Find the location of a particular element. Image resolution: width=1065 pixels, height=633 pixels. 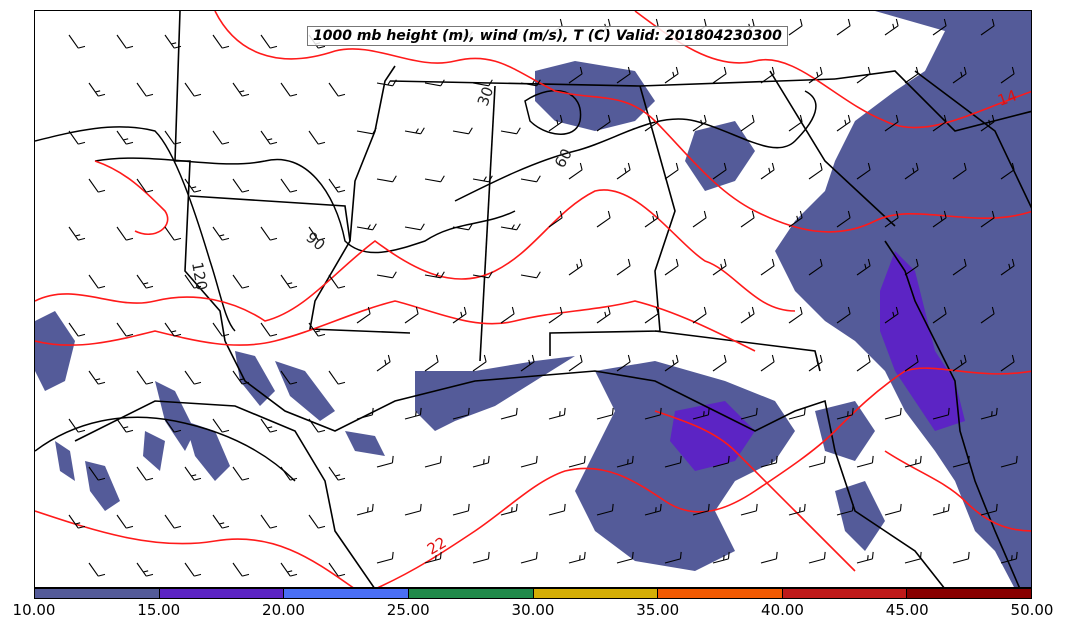

colorbar-label: 40.00 is located at coordinates (782, 610).